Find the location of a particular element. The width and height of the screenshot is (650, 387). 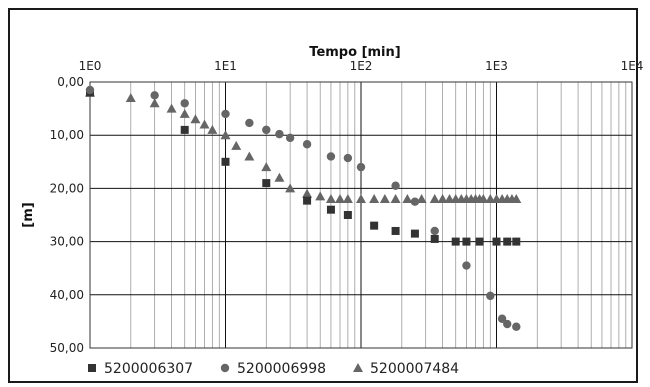

x-tick-label: 1E0 is located at coordinates (90, 66).